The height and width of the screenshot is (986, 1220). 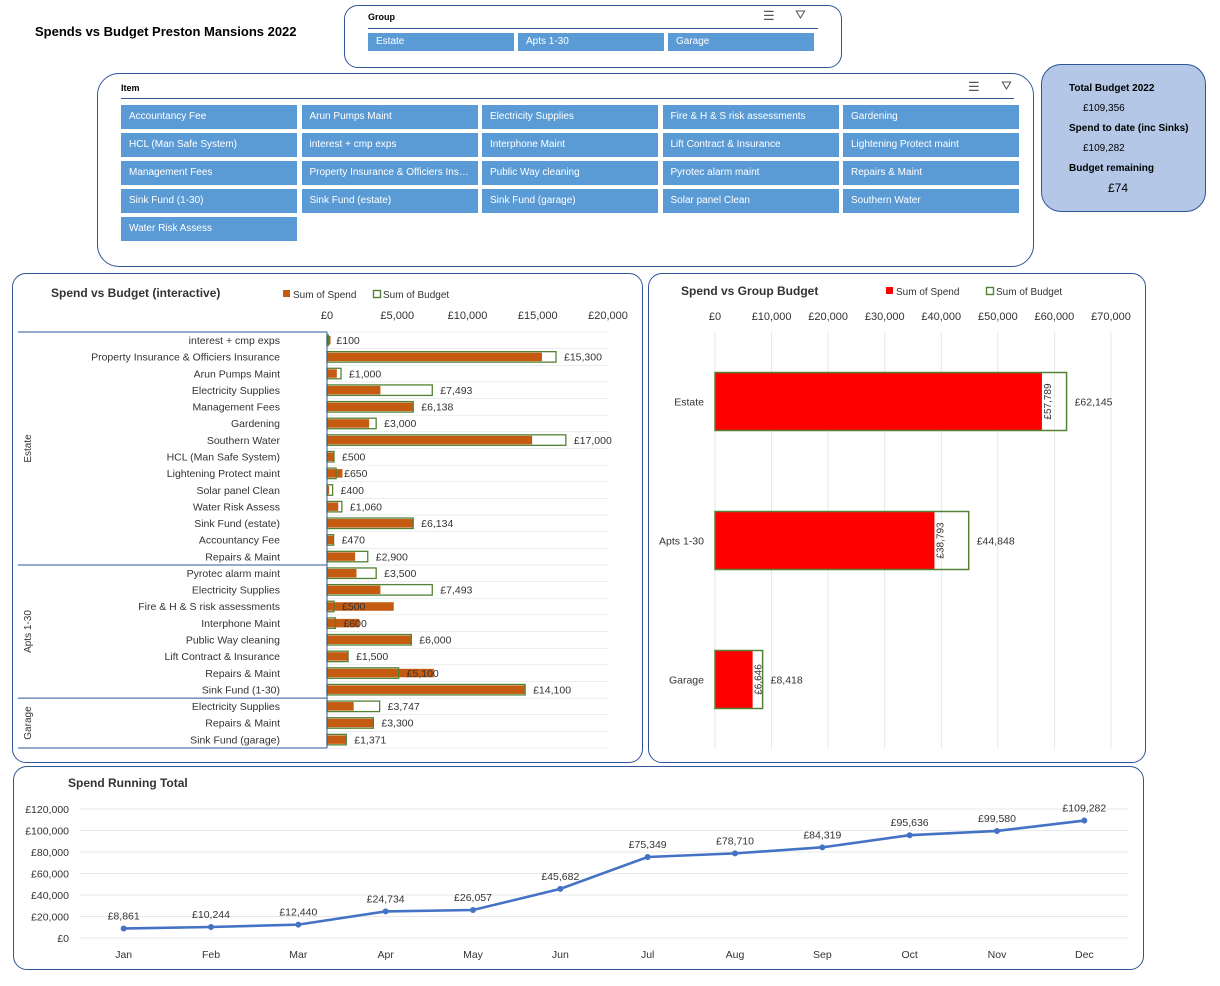 I want to click on data-label: £26,057, so click(x=473, y=898).